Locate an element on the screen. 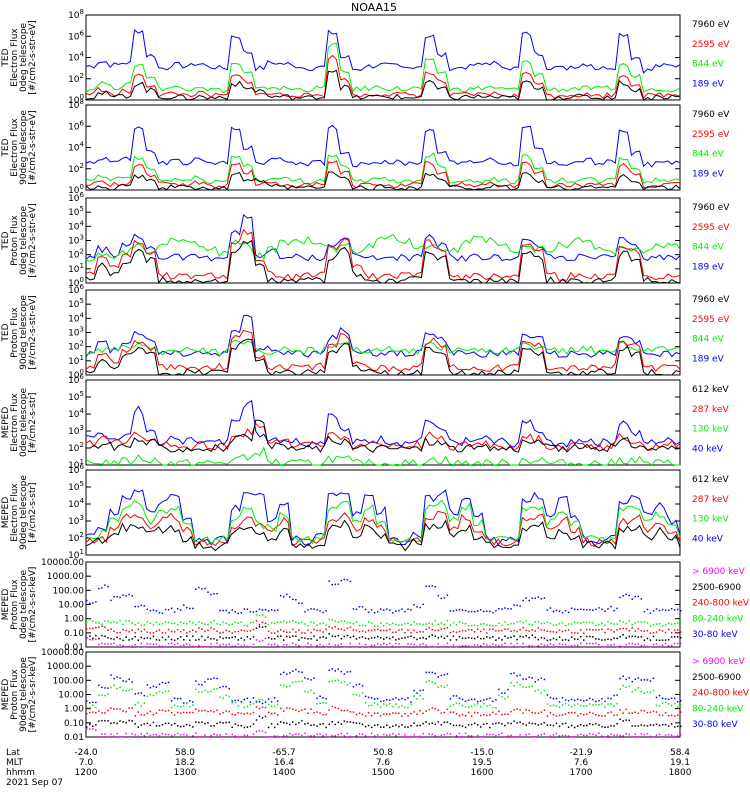  y-tick-label: 10³ is located at coordinates (76, 430).